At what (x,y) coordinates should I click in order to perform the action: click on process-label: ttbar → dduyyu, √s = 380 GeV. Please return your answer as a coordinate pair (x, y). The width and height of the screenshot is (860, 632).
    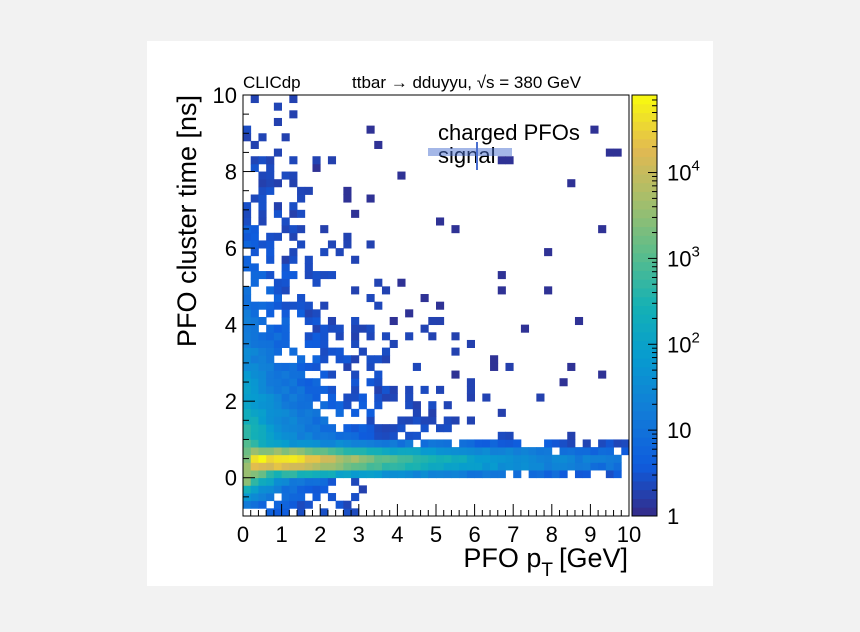
    Looking at the image, I should click on (467, 82).